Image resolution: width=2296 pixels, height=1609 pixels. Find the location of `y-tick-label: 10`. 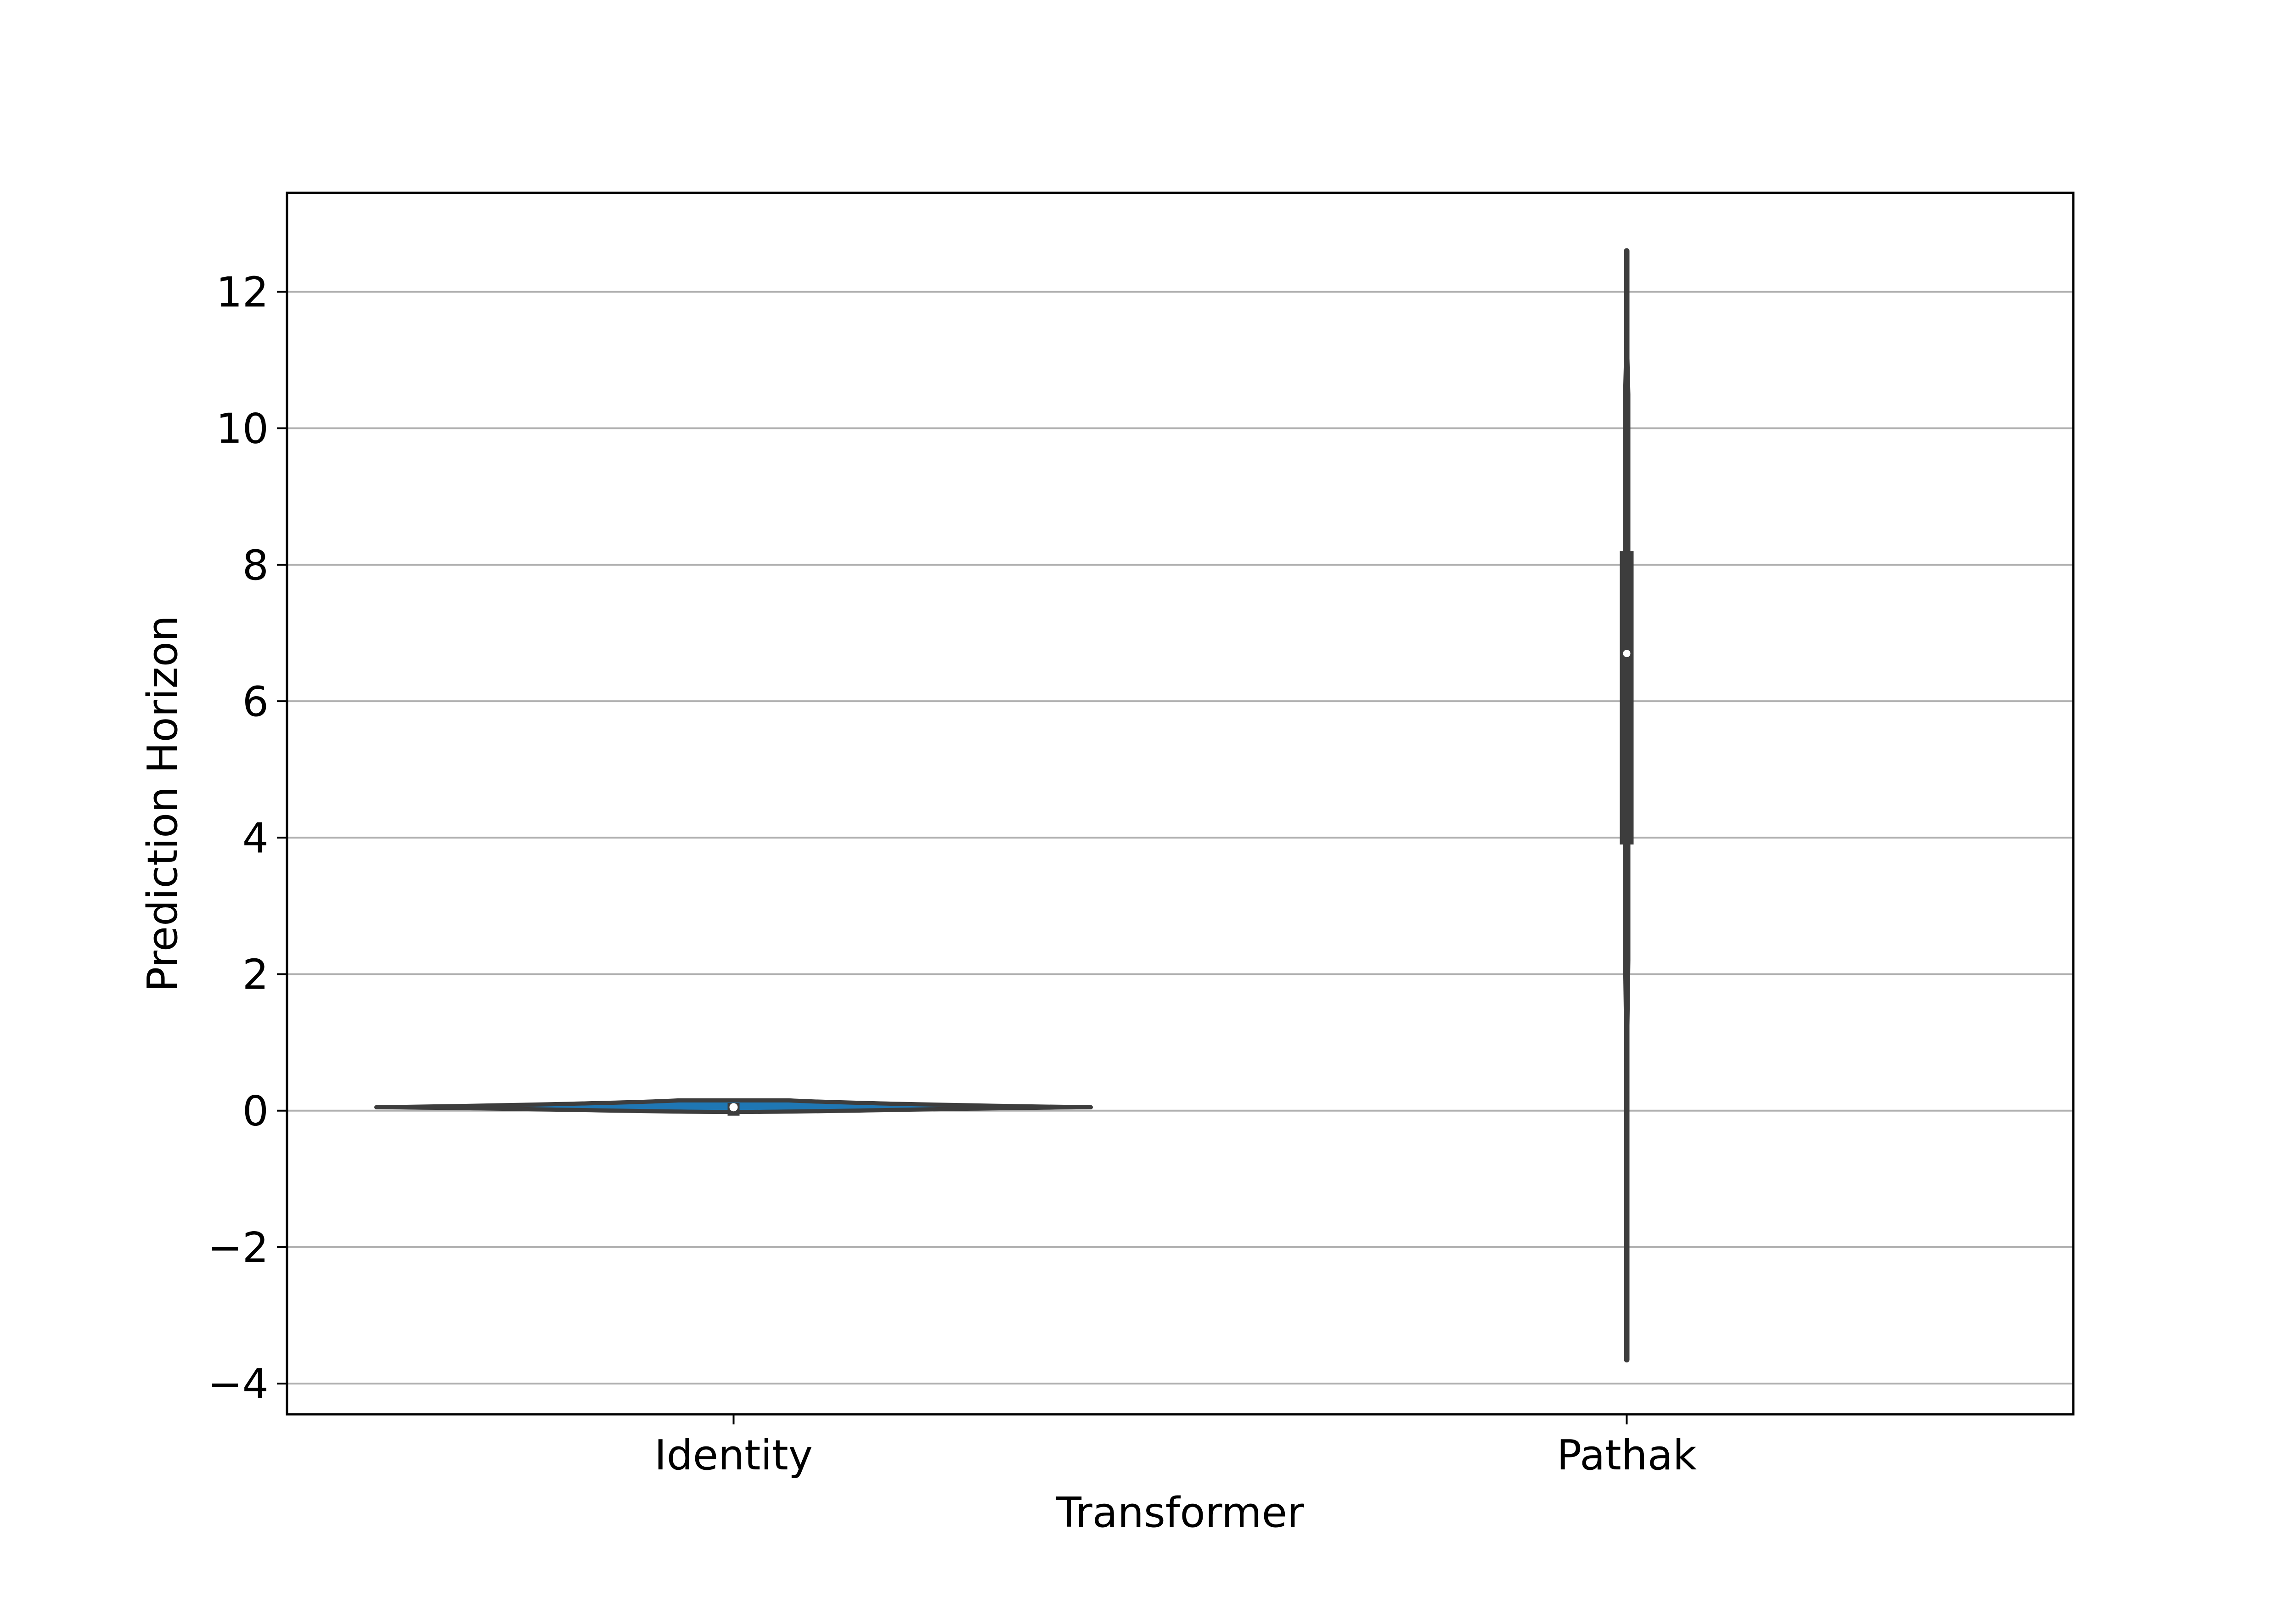

y-tick-label: 10 is located at coordinates (243, 429).